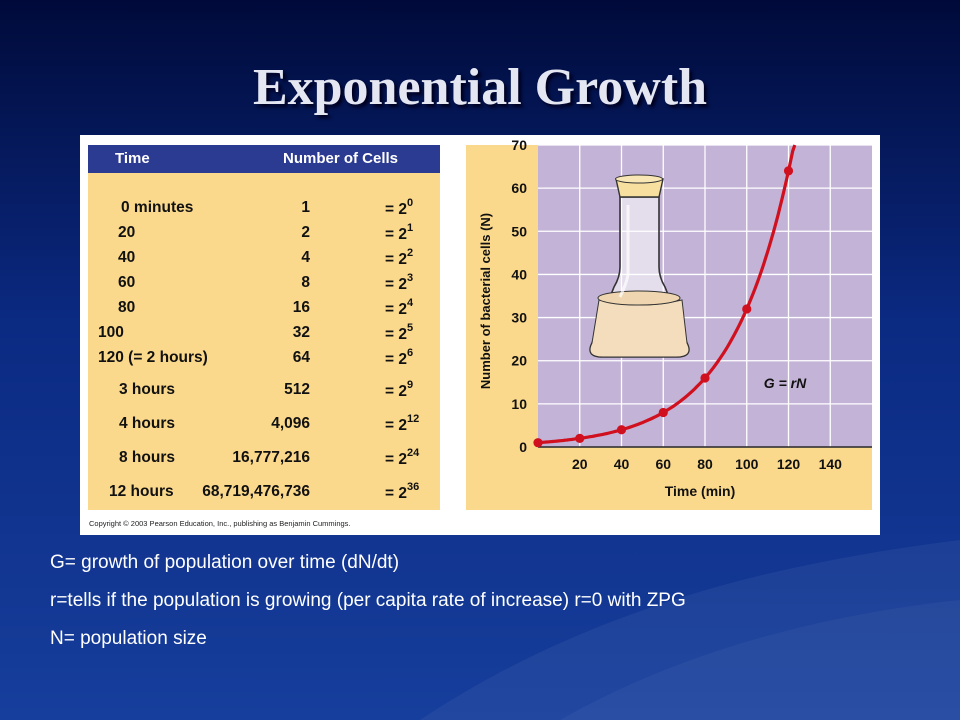 The width and height of the screenshot is (960, 720). I want to click on table-row: 0 minutes 1 = 20, so click(264, 208).